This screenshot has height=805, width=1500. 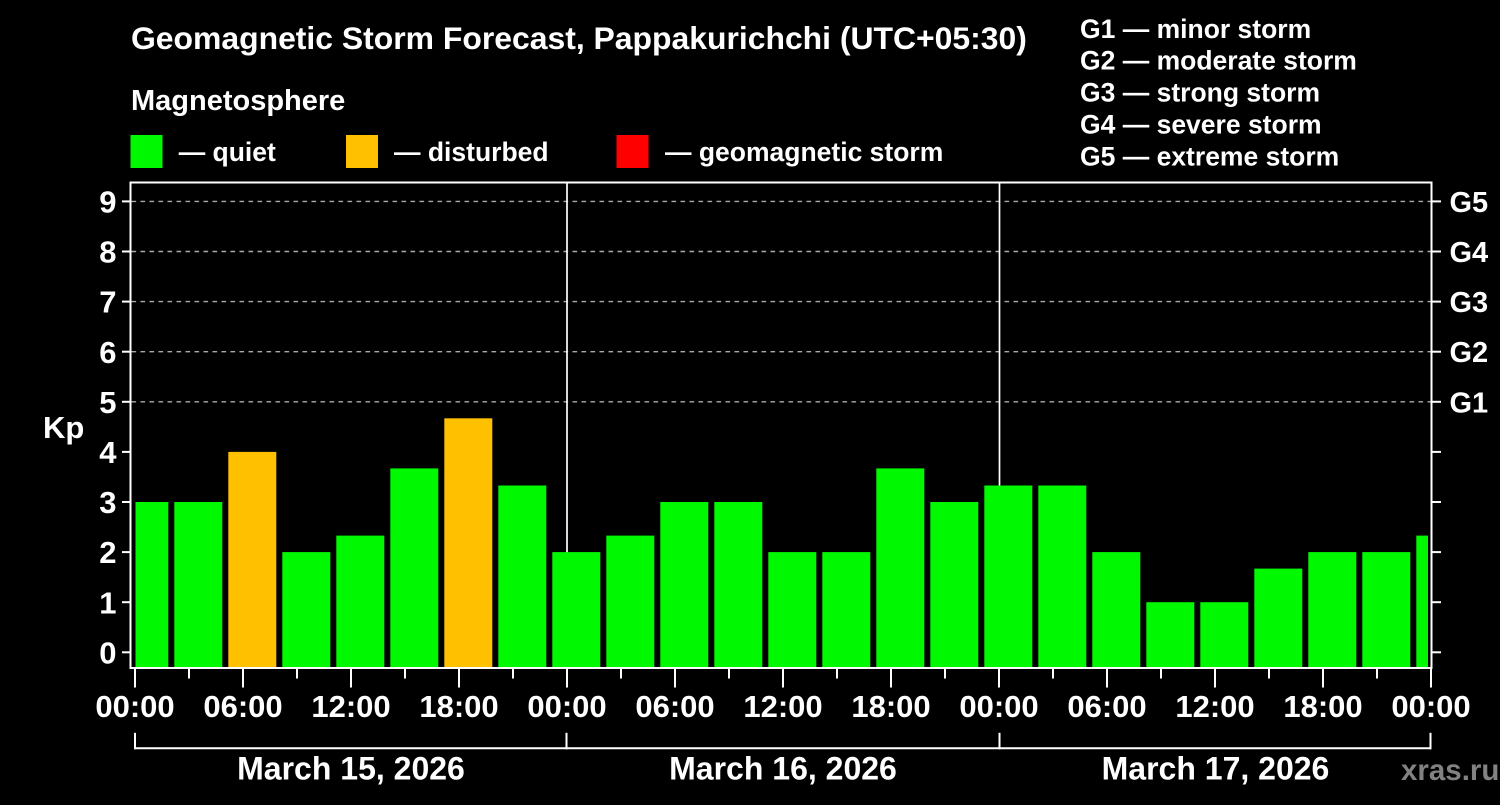 What do you see at coordinates (1469, 203) in the screenshot?
I see `svg-text: G5` at bounding box center [1469, 203].